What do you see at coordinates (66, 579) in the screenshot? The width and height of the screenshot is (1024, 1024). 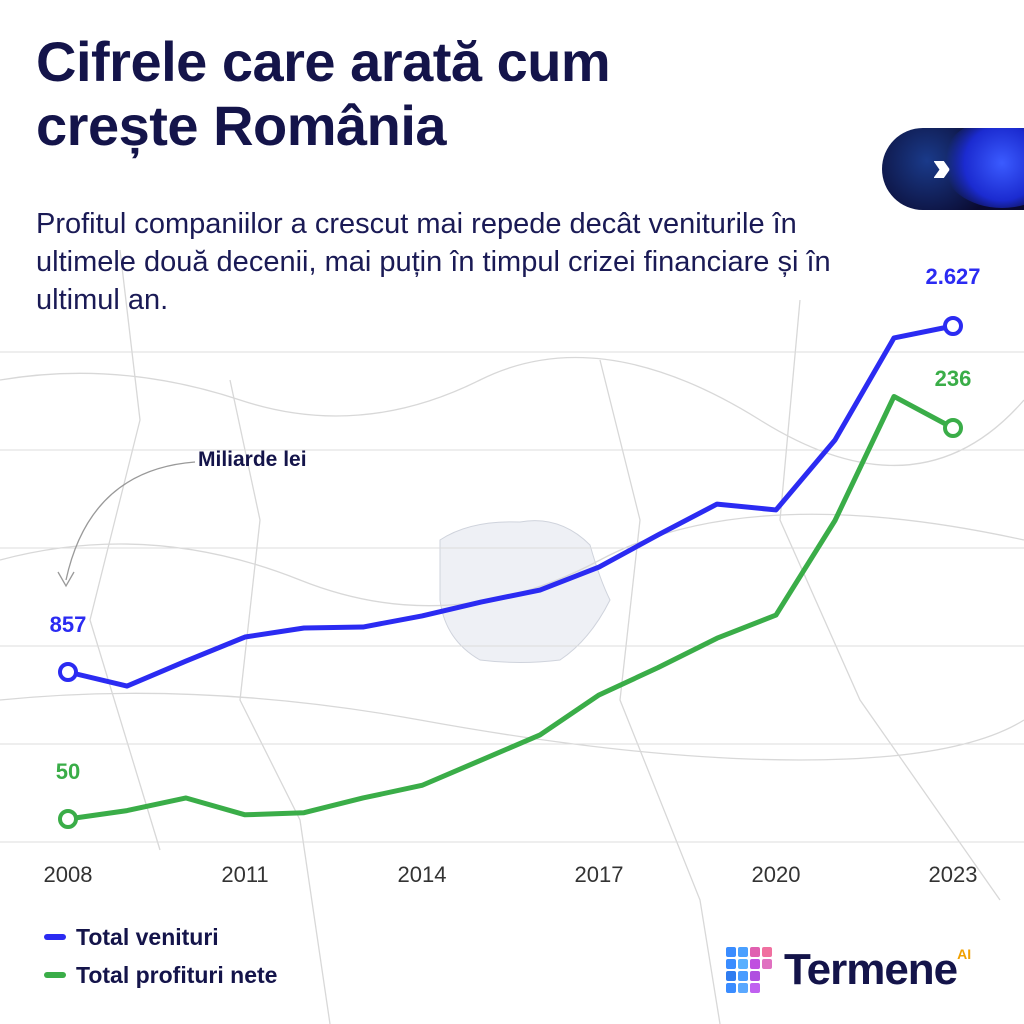 I see `arrow-head-icon` at bounding box center [66, 579].